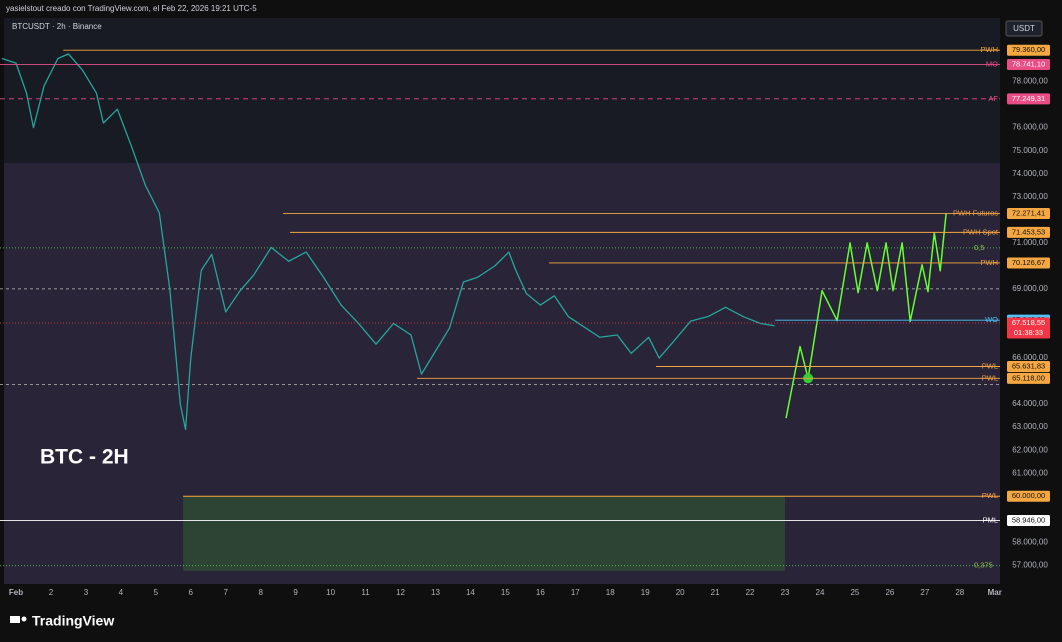 The height and width of the screenshot is (642, 1062). I want to click on logo, so click(18, 619).